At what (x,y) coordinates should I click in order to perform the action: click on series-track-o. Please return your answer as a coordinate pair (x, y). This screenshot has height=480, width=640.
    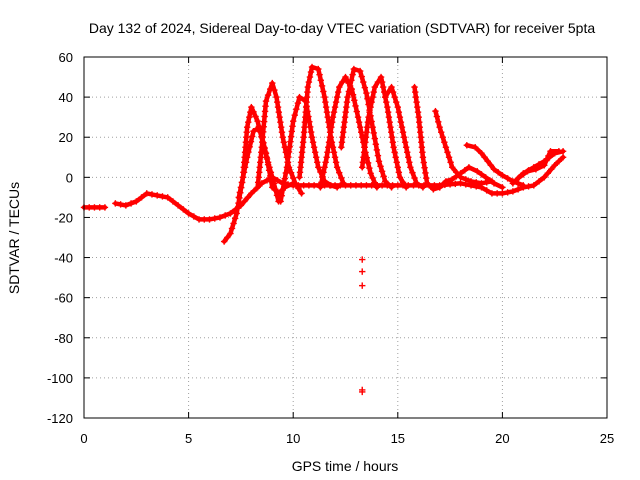
    Looking at the image, I should click on (539, 164).